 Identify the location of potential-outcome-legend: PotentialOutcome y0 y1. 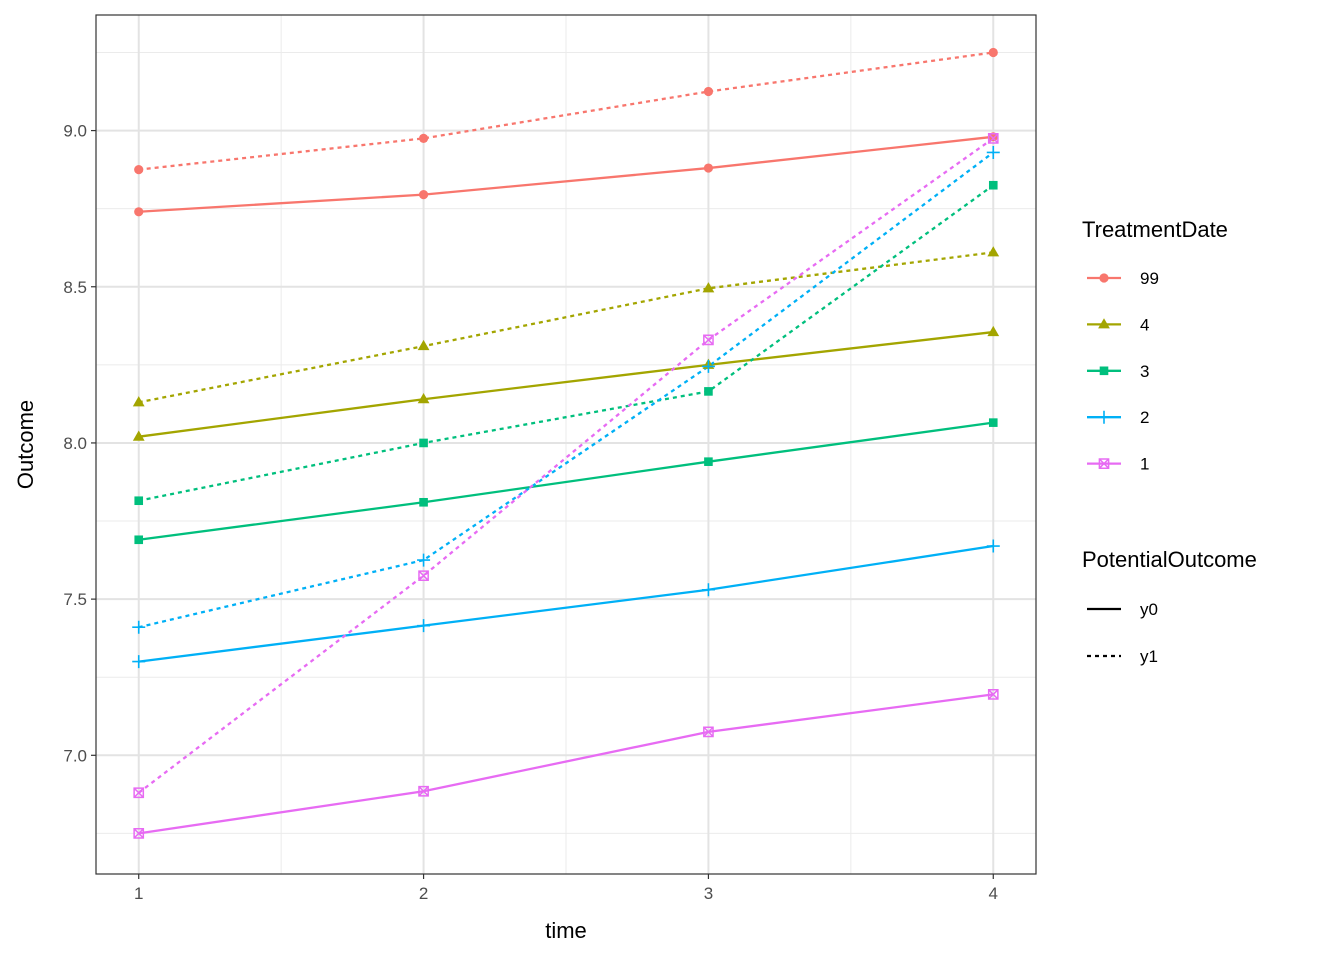
(1169, 606).